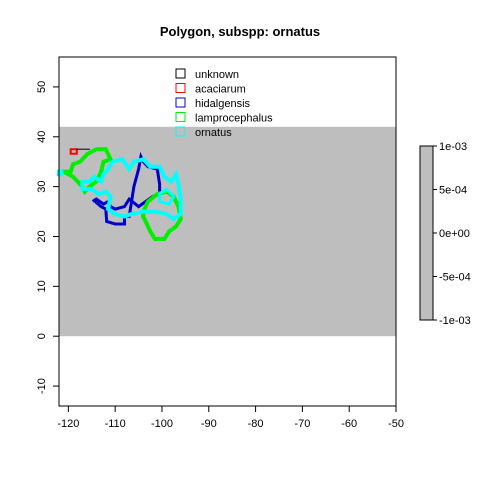 This screenshot has height=480, width=480. I want to click on x-tick-label: -100, so click(162, 424).